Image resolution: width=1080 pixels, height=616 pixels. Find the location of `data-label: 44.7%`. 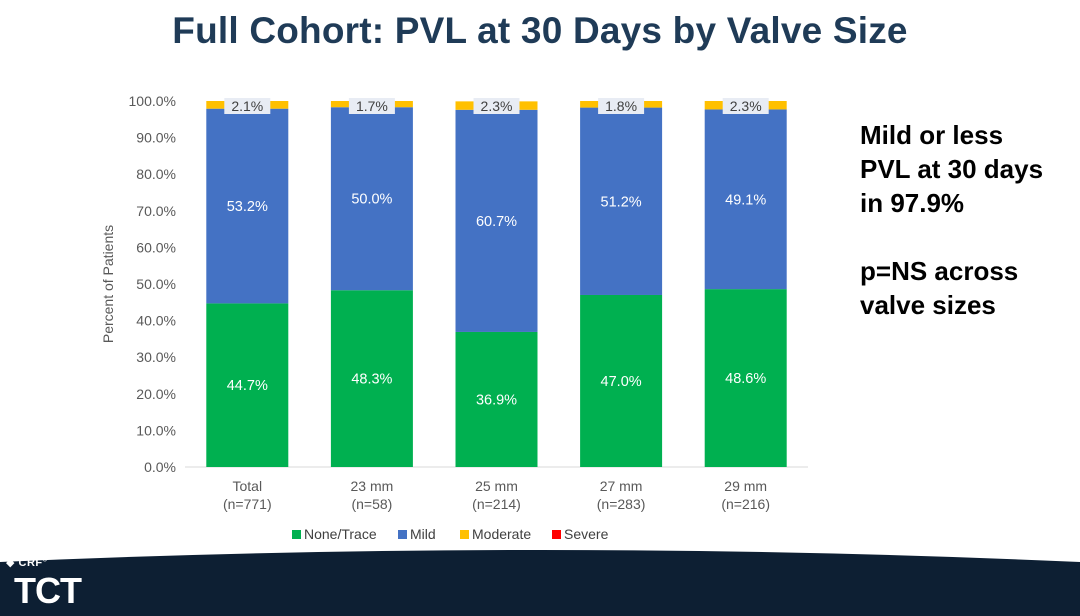

data-label: 44.7% is located at coordinates (247, 386).